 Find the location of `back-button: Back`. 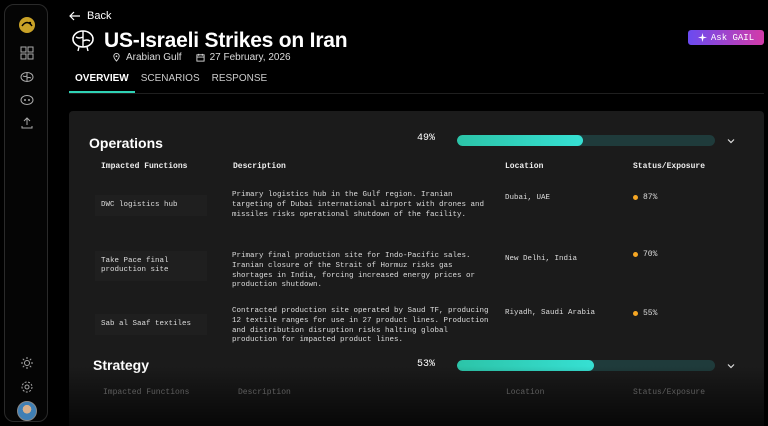

back-button: Back is located at coordinates (90, 16).